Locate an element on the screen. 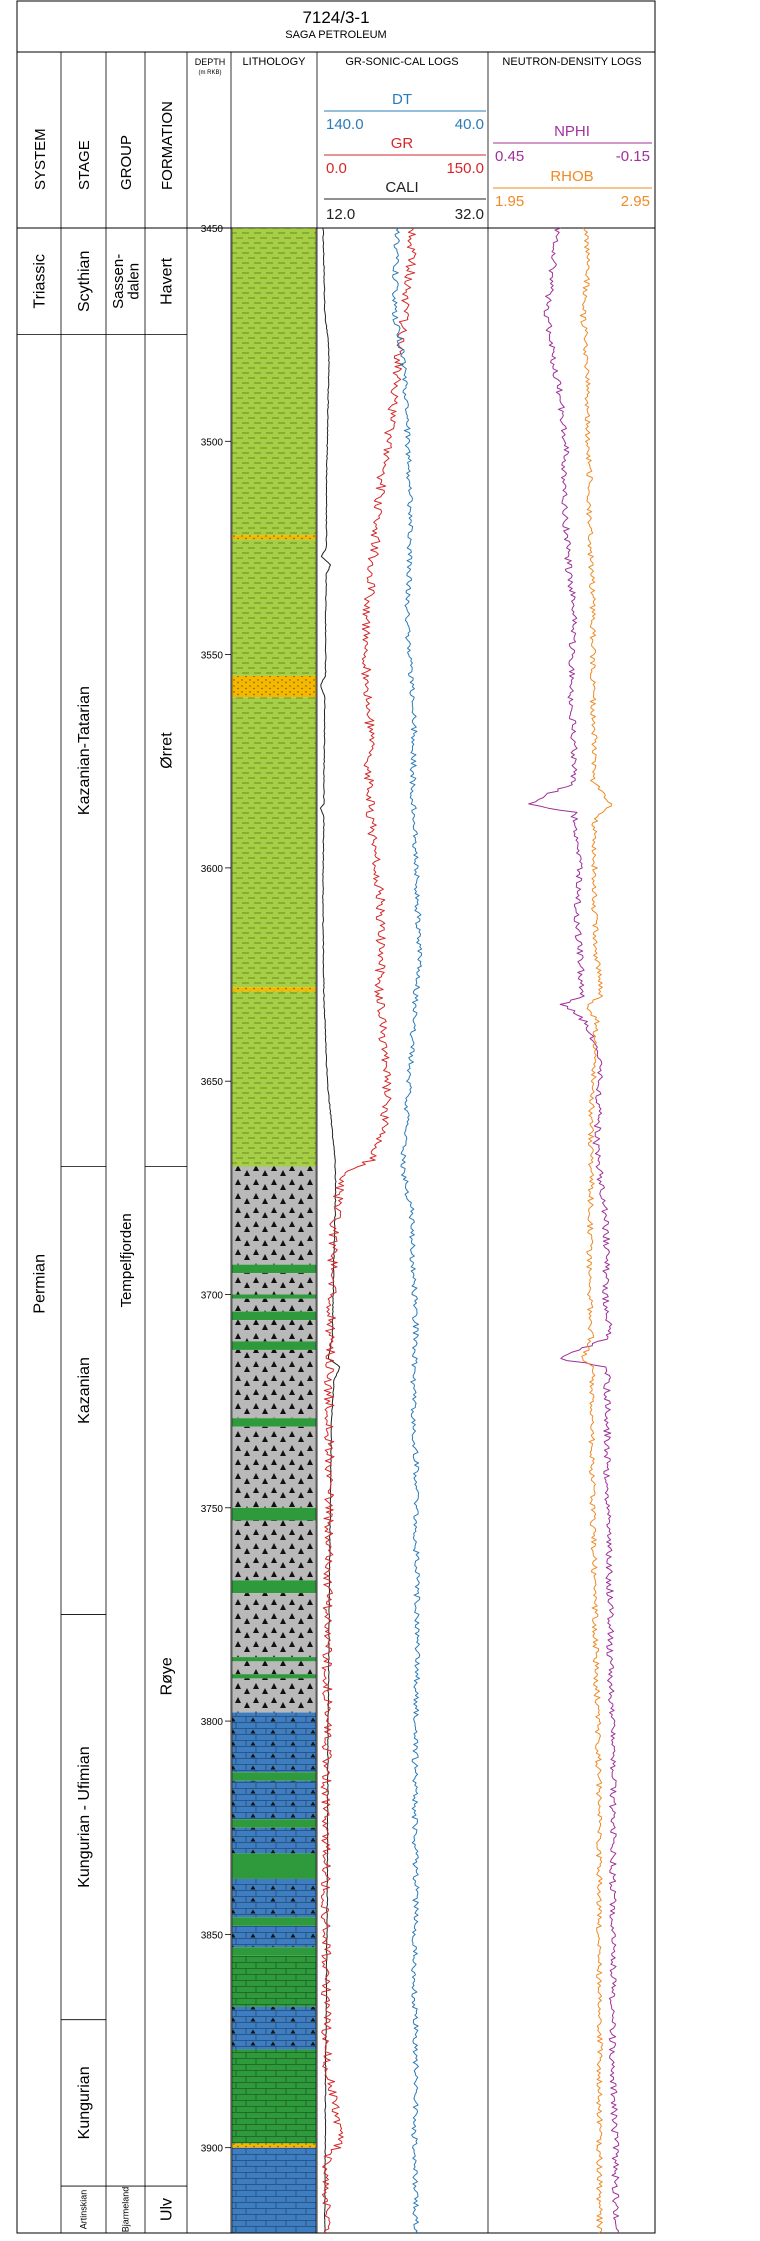 The image size is (760, 2241). system-header: SYSTEM is located at coordinates (40, 159).